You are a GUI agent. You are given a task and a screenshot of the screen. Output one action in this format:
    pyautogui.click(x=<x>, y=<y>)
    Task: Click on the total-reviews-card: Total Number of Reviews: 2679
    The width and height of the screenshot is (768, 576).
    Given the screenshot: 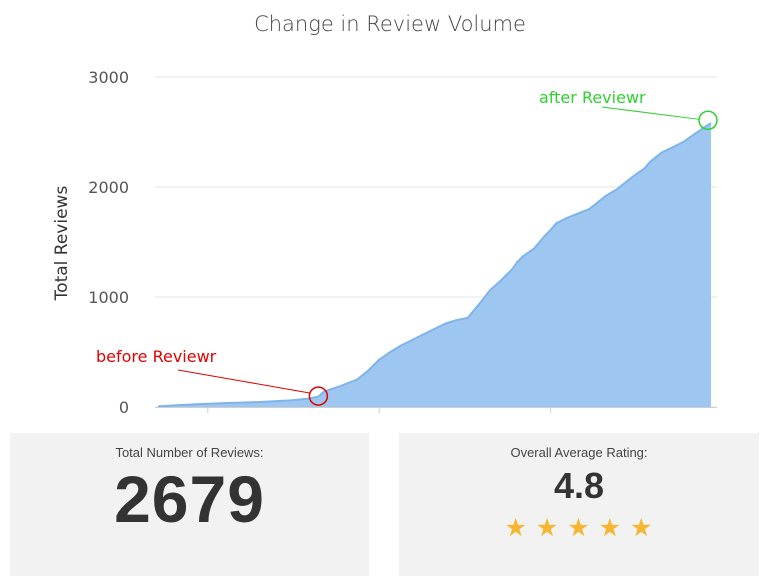 What is the action you would take?
    pyautogui.click(x=189, y=504)
    